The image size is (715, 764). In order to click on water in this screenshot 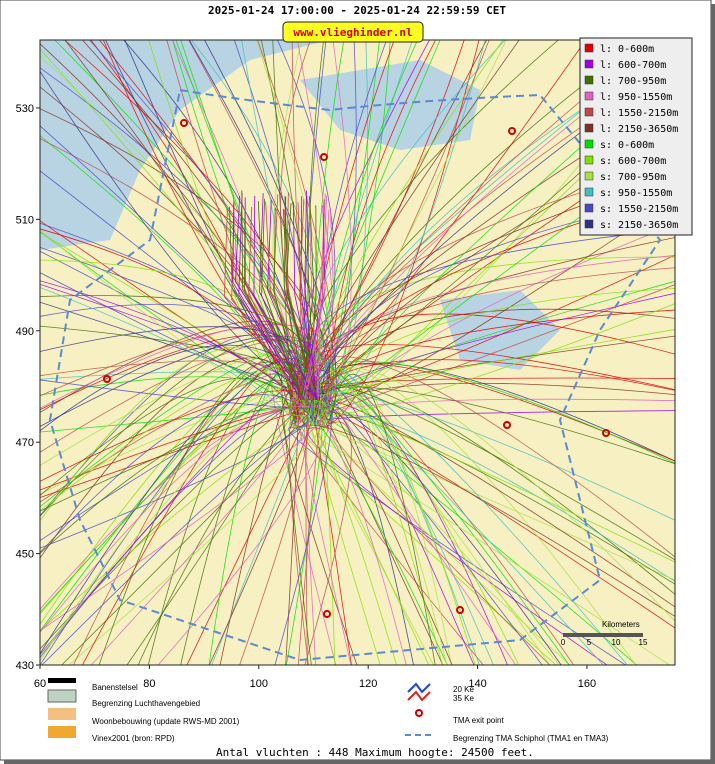, I will do `click(500, 330)`.